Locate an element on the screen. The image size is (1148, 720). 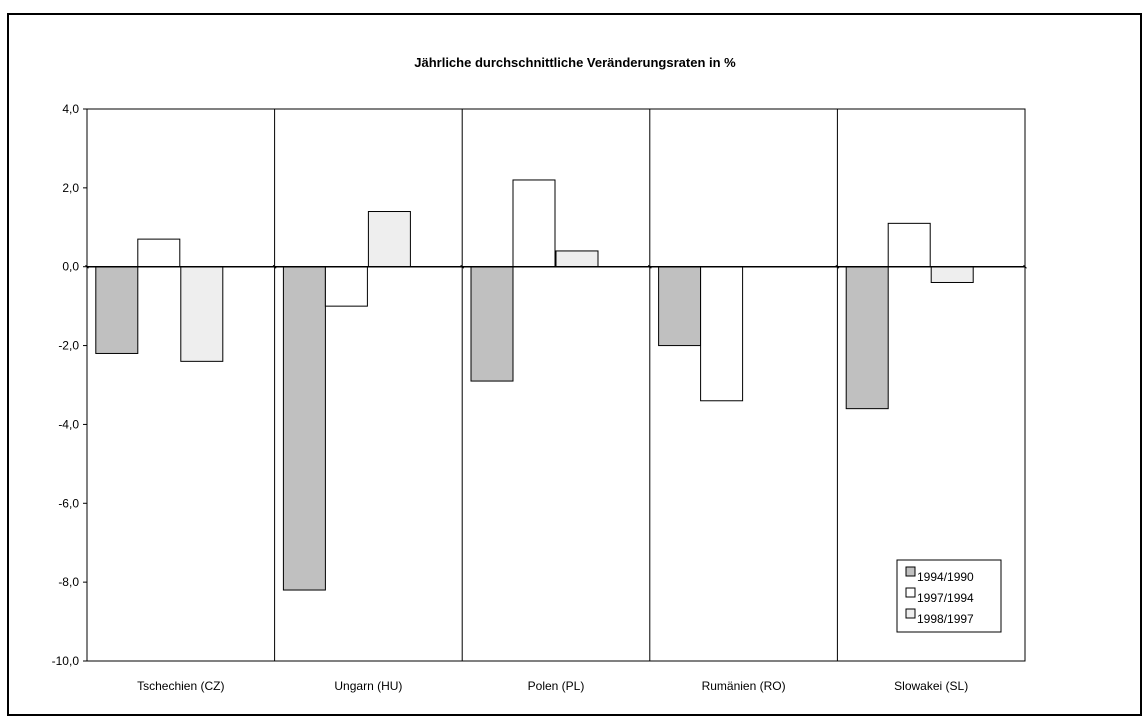
legend-label: 1998/1997 is located at coordinates (945, 619).